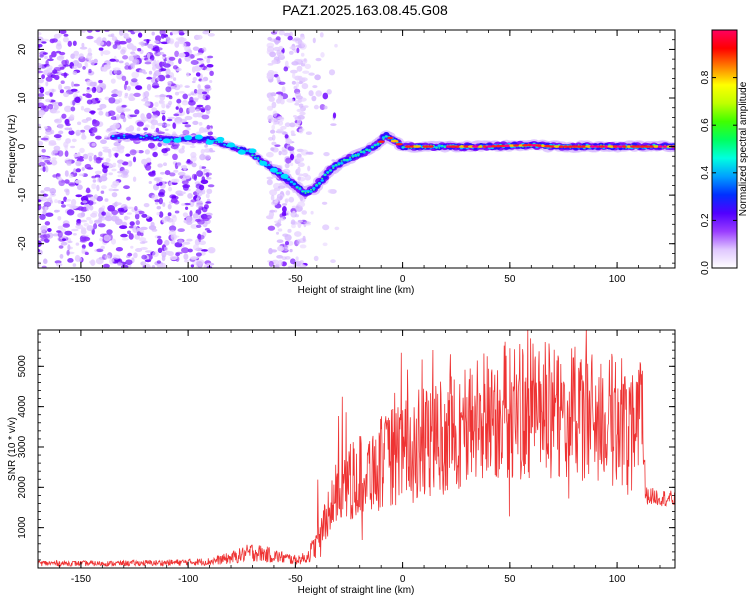 The width and height of the screenshot is (750, 600). Describe the element at coordinates (22, 194) in the screenshot. I see `spectrogram-y-tick-label: -10` at that location.